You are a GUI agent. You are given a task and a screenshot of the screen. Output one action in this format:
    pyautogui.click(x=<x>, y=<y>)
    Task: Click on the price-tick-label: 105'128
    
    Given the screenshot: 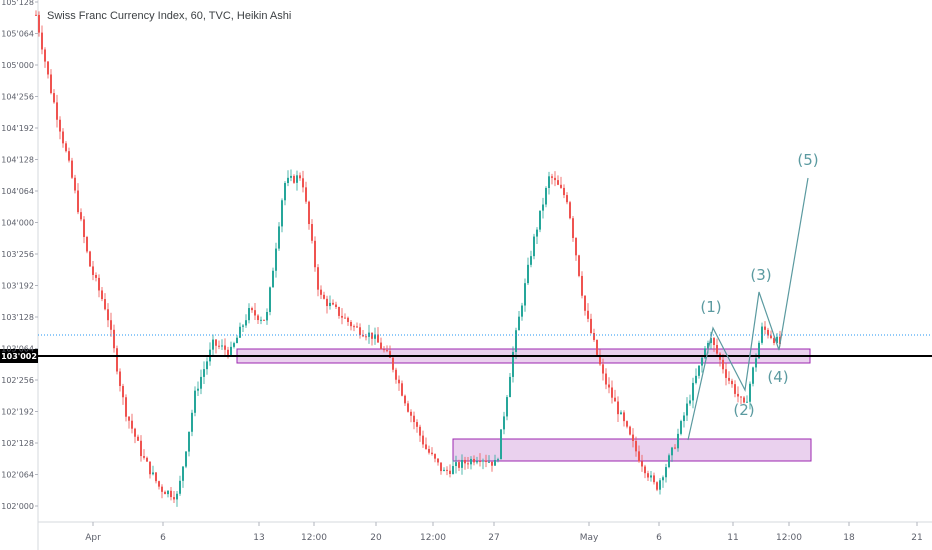 What is the action you would take?
    pyautogui.click(x=17, y=3)
    